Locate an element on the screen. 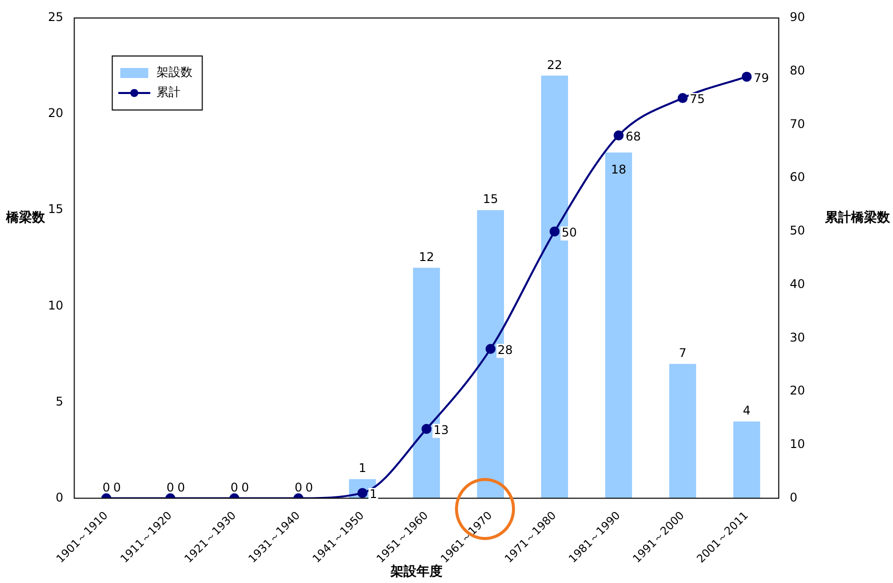 Image resolution: width=893 pixels, height=583 pixels. y2-tick-label: 20 is located at coordinates (798, 391).